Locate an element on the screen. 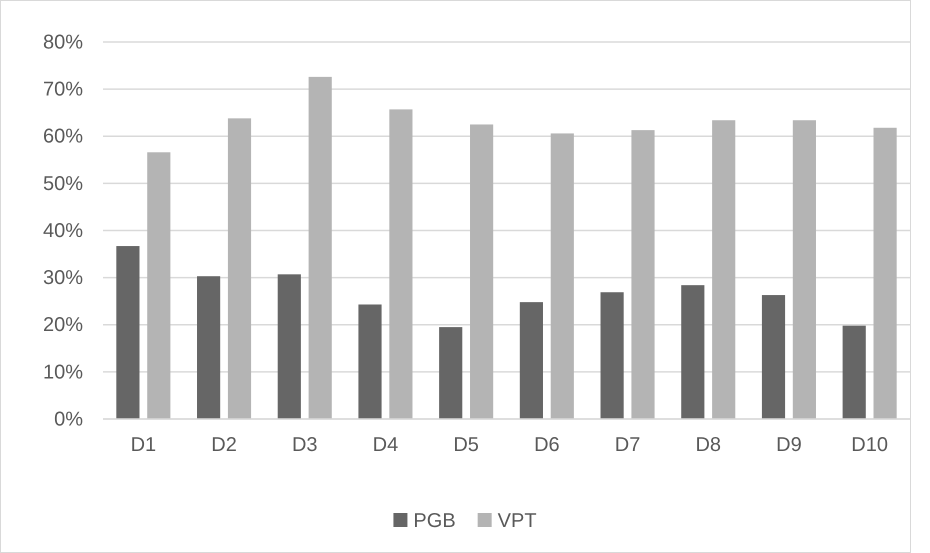  y-tick-label: 80% is located at coordinates (63, 42).